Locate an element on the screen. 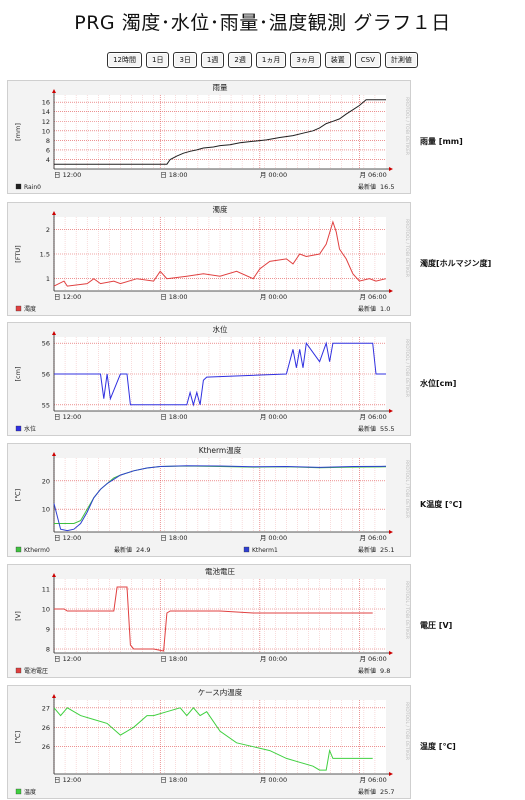  legend-label: Rain0 is located at coordinates (32, 187).